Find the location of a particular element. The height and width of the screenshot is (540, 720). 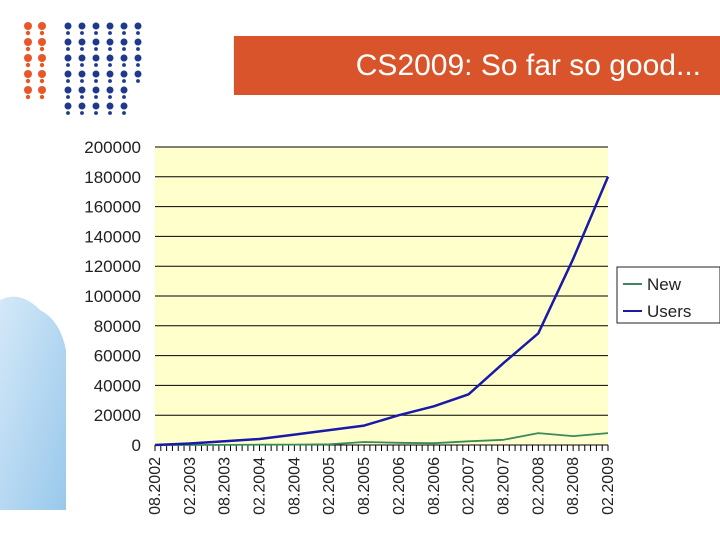

dot-pattern-logo-icon is located at coordinates (85, 68).